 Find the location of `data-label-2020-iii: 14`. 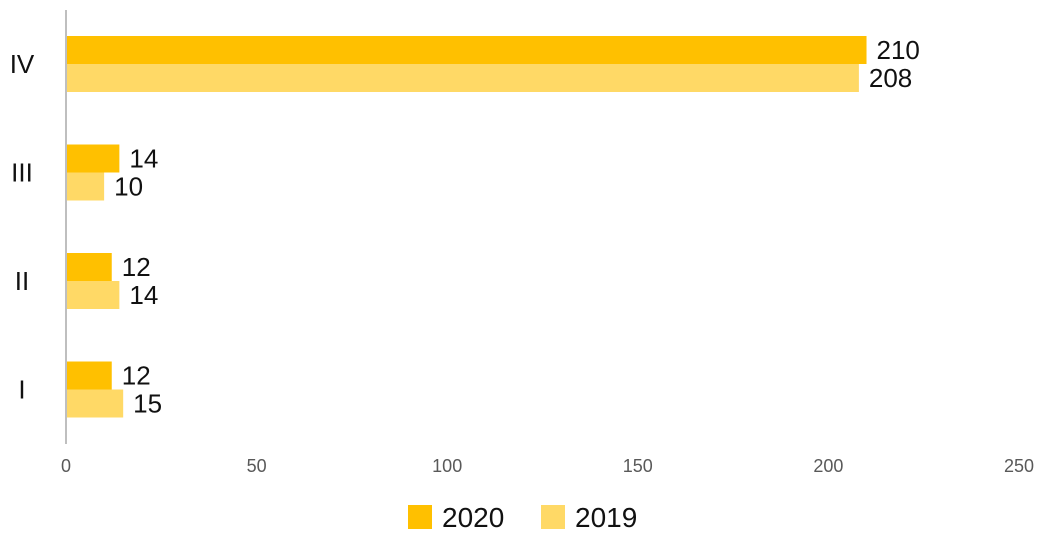

data-label-2020-iii: 14 is located at coordinates (143, 159).